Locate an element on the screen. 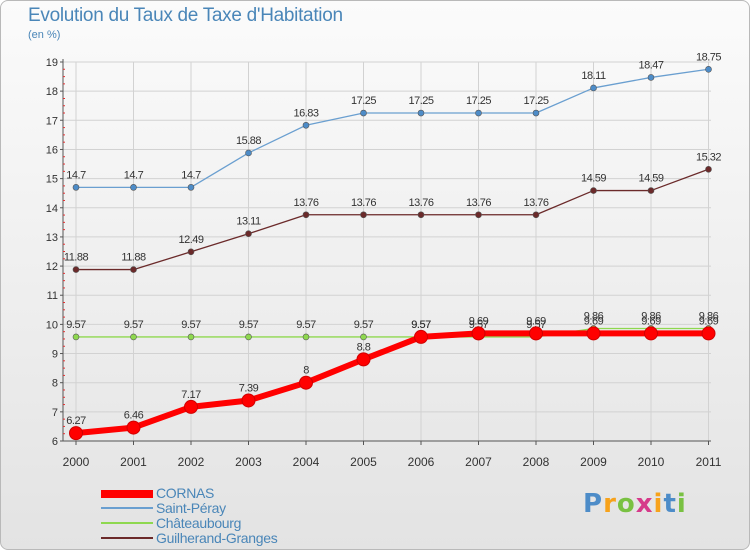 This screenshot has height=550, width=750. logo-letter: r is located at coordinates (610, 504).